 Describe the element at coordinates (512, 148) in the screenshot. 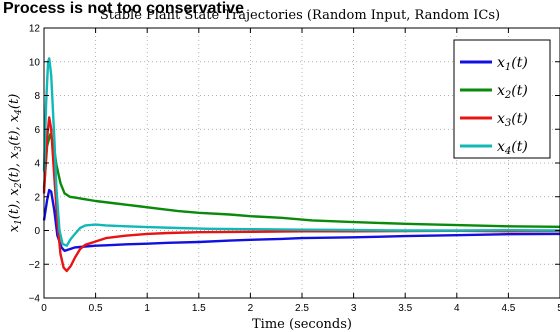

I see `legend-label-4: x4(t)` at that location.